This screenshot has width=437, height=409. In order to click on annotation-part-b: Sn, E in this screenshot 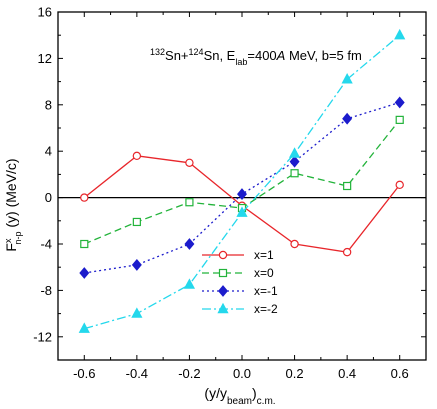, I will do `click(220, 55)`.